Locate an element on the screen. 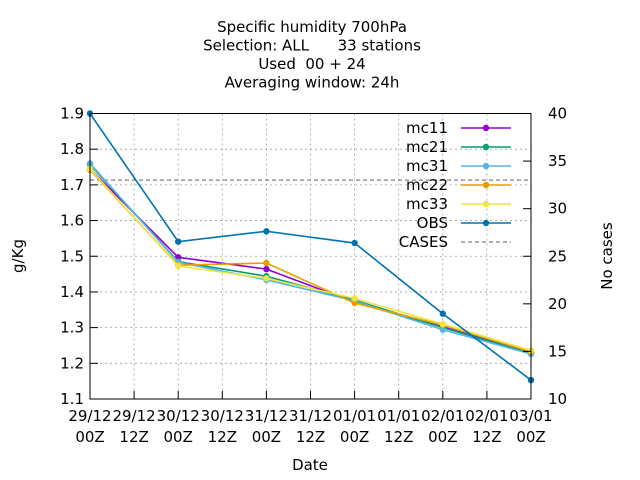  y2-tick-label: 40 is located at coordinates (557, 114).